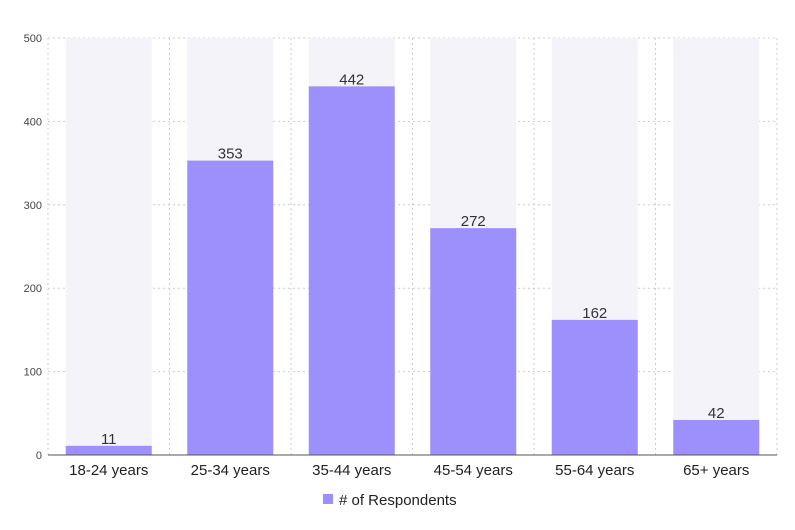 This screenshot has width=795, height=530. What do you see at coordinates (33, 373) in the screenshot?
I see `y-tick-label: 100` at bounding box center [33, 373].